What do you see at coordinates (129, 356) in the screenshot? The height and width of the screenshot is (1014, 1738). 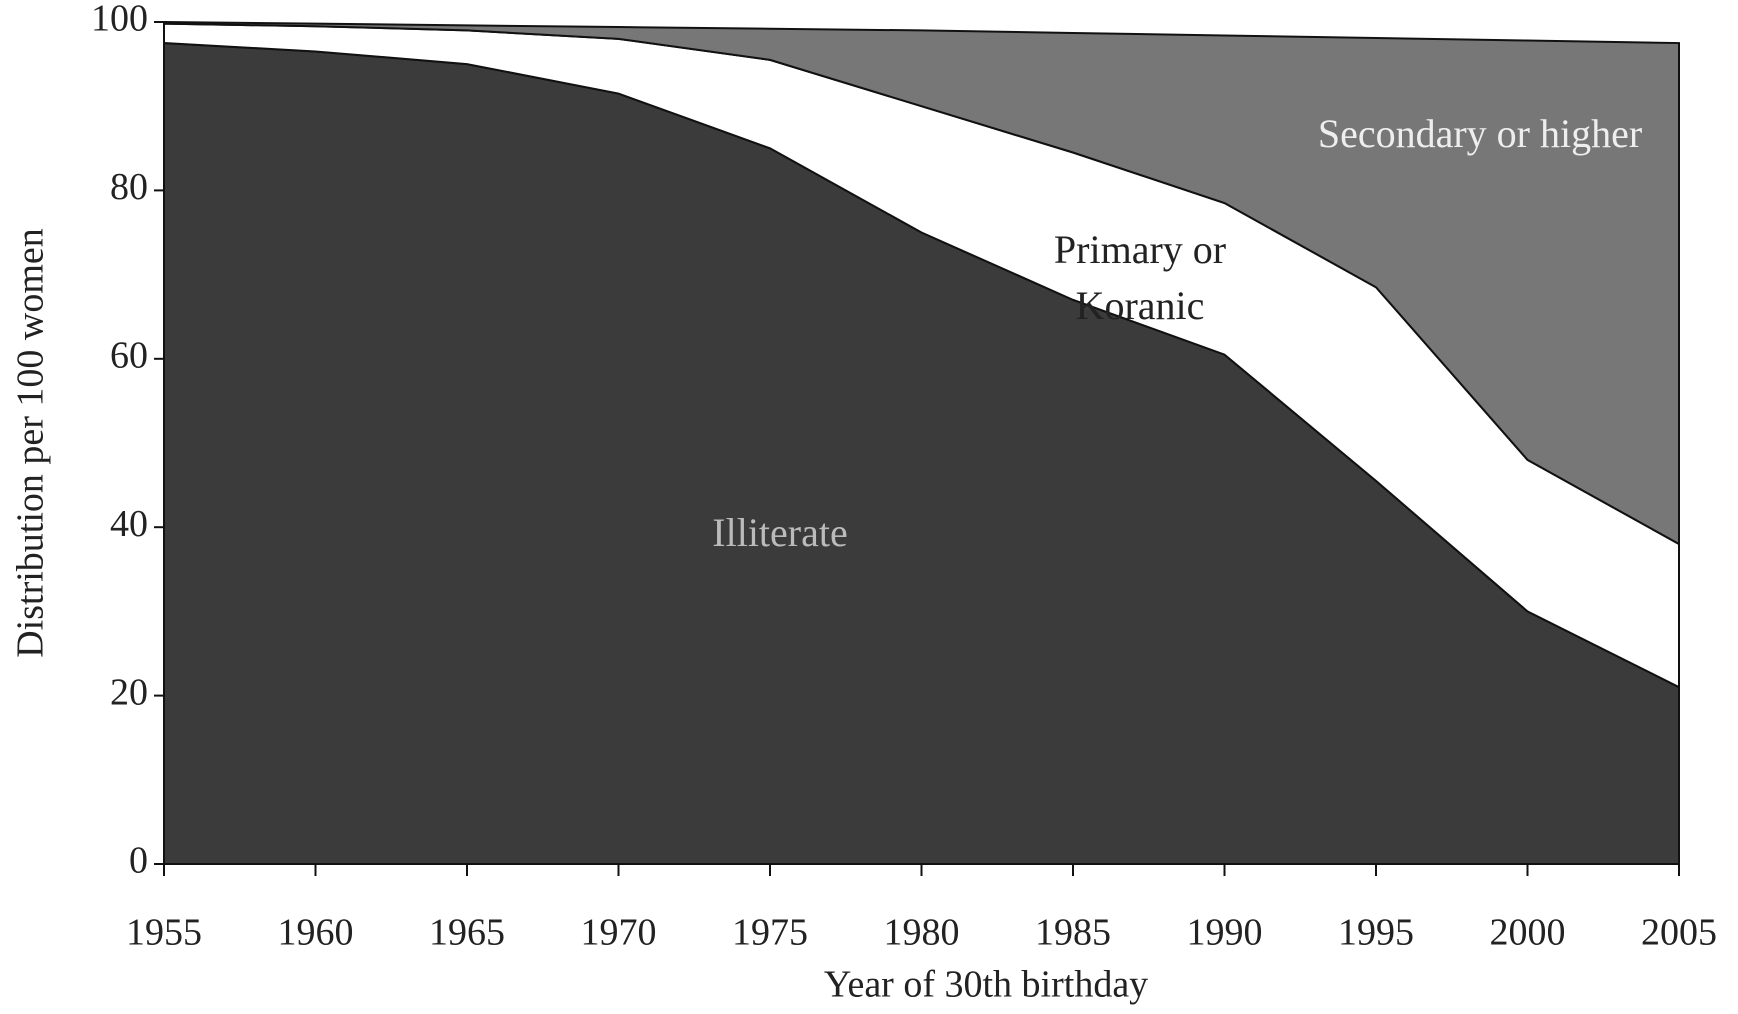 I see `y-tick-label: 60` at bounding box center [129, 356].